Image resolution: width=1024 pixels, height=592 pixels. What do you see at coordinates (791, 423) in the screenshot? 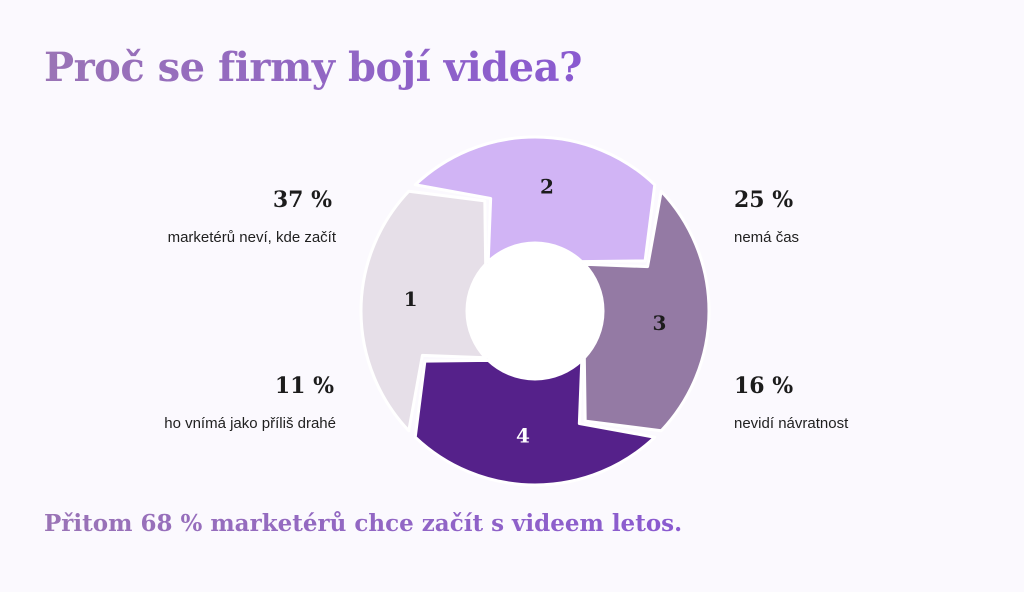
I see `callout-description: nevidí návratnost` at bounding box center [791, 423].